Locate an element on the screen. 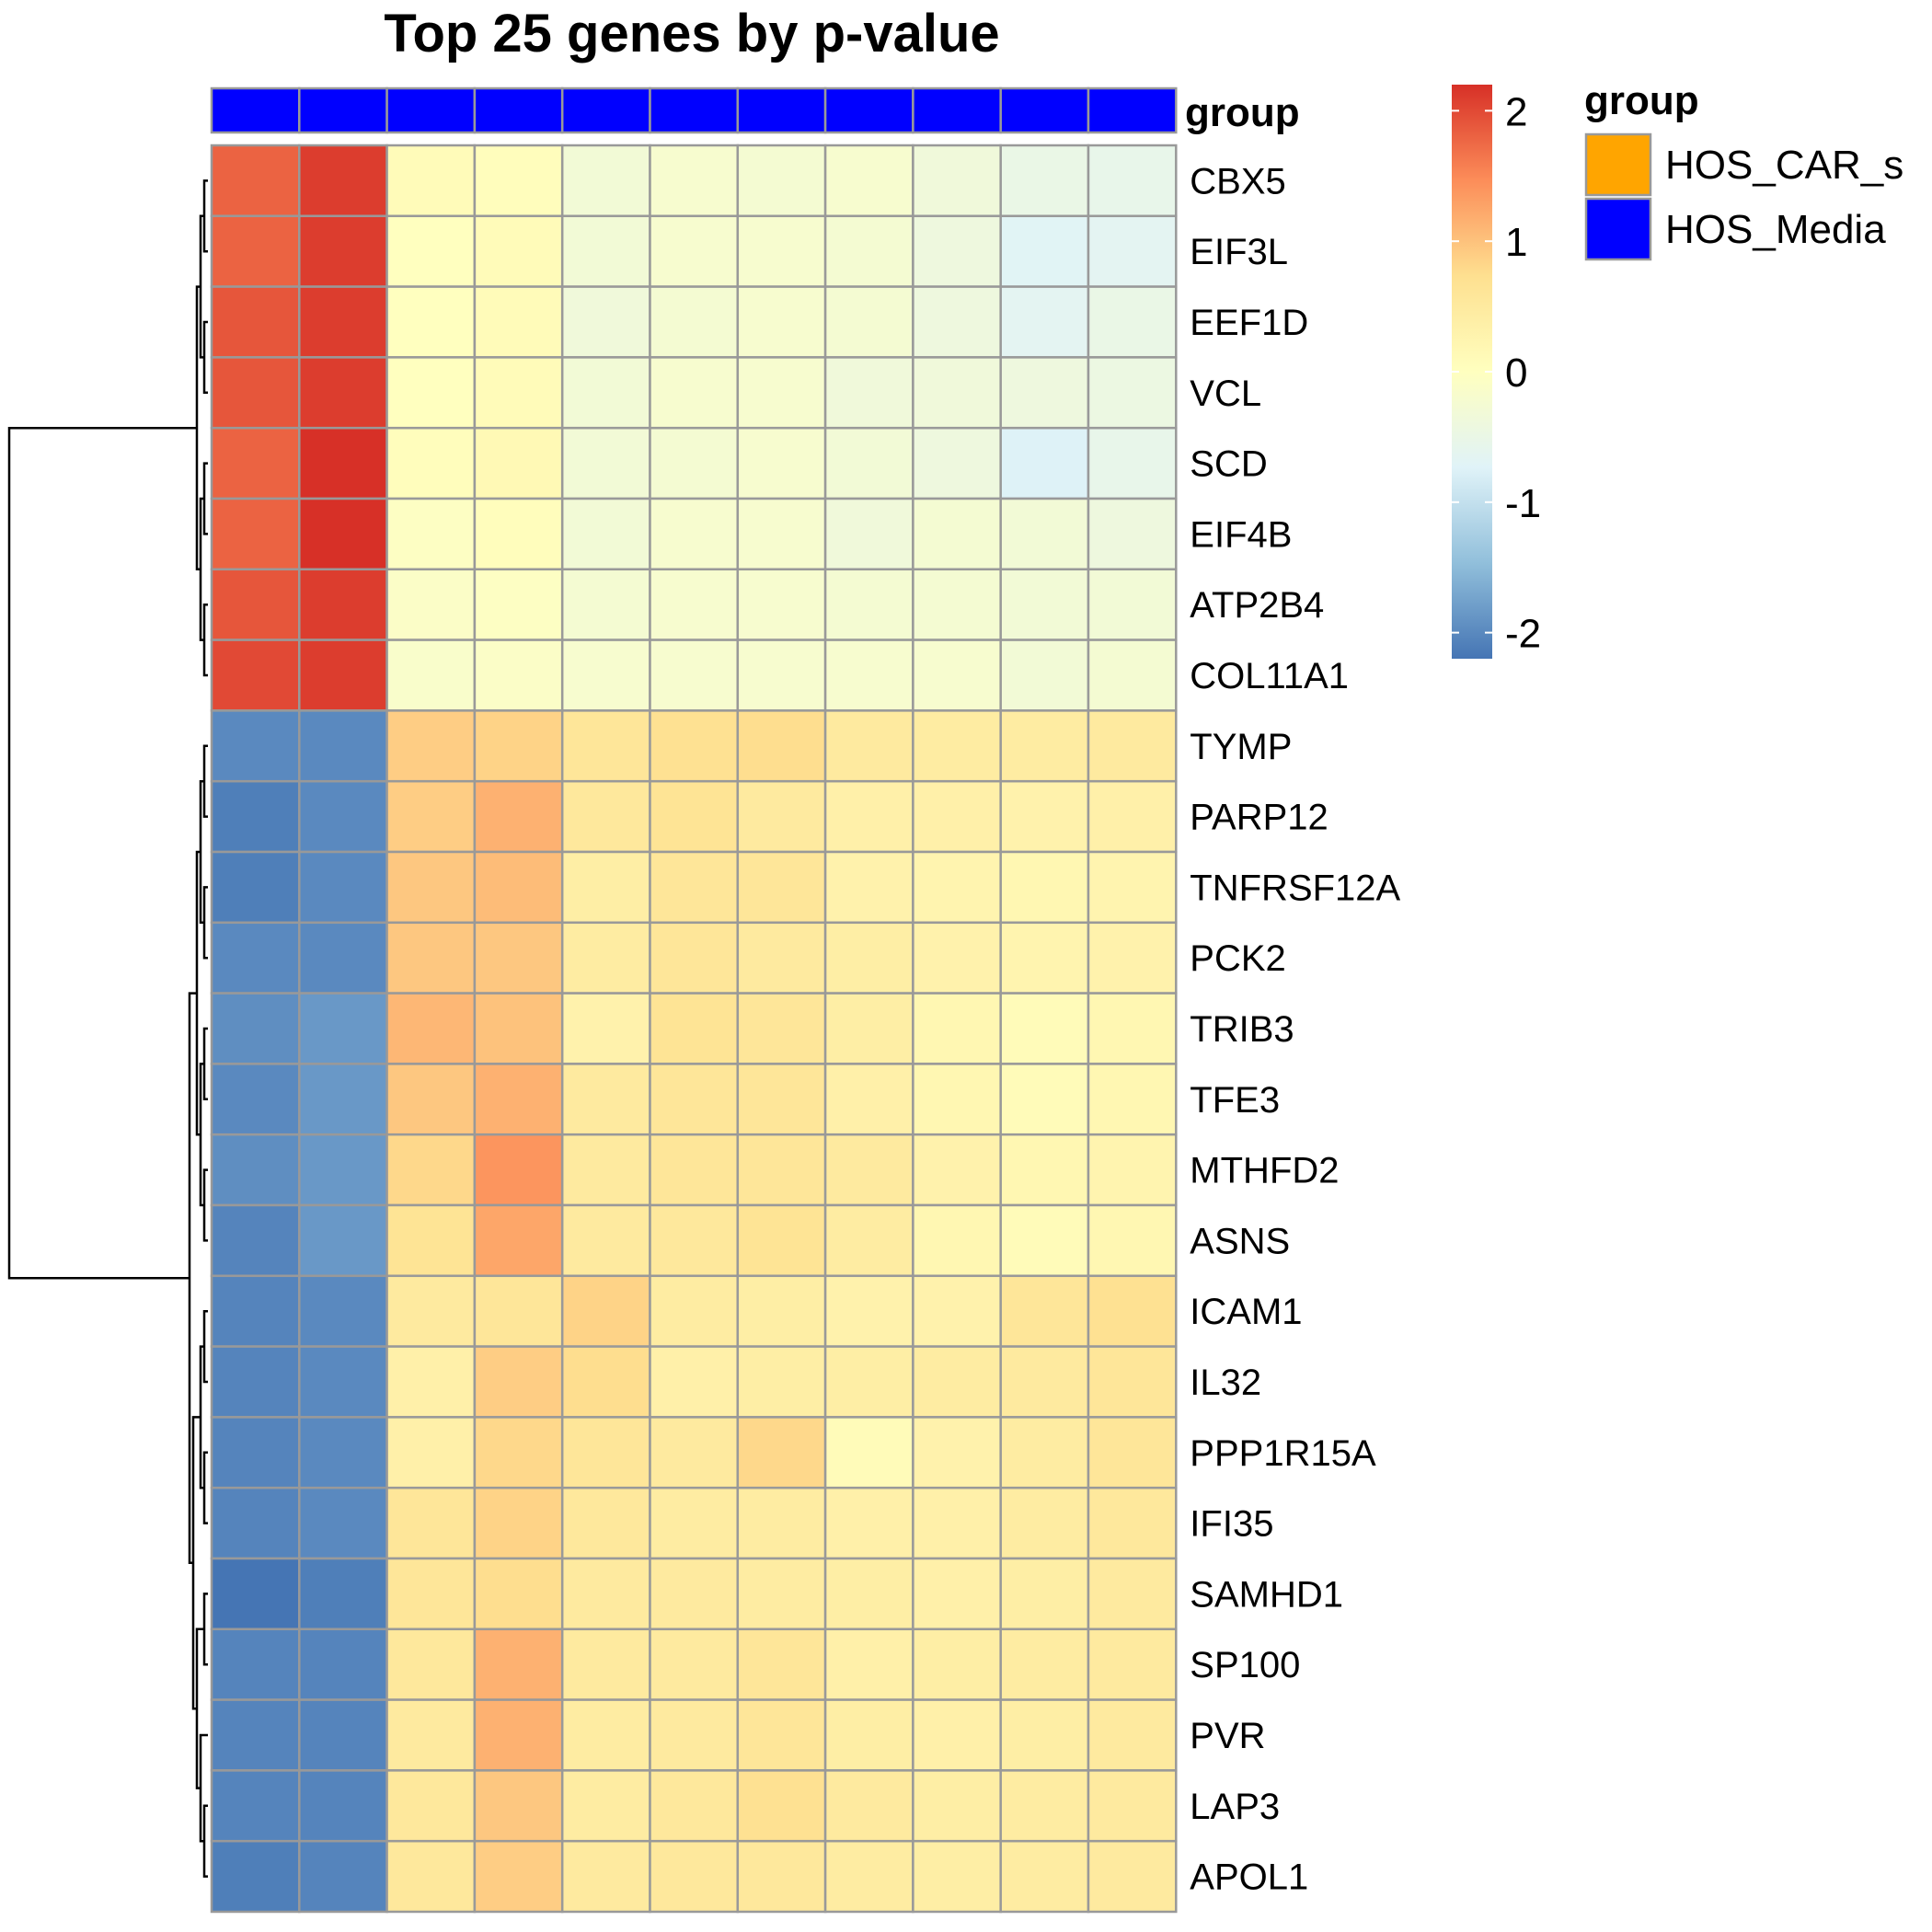 The image size is (1932, 1932). scale-tick-label: 1 is located at coordinates (1516, 242).